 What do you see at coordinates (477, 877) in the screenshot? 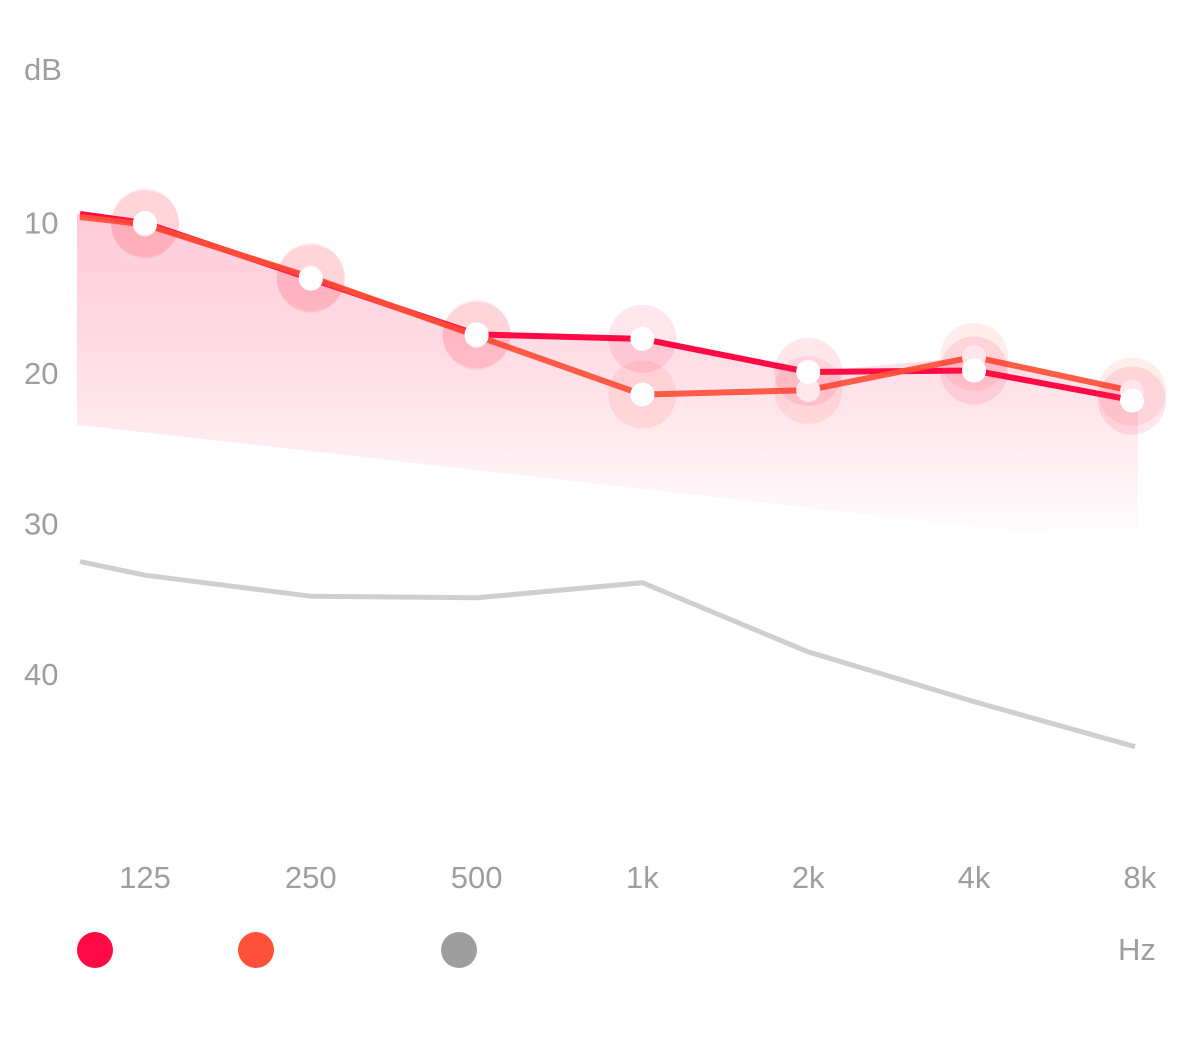
I see `x-tick-label: 500` at bounding box center [477, 877].